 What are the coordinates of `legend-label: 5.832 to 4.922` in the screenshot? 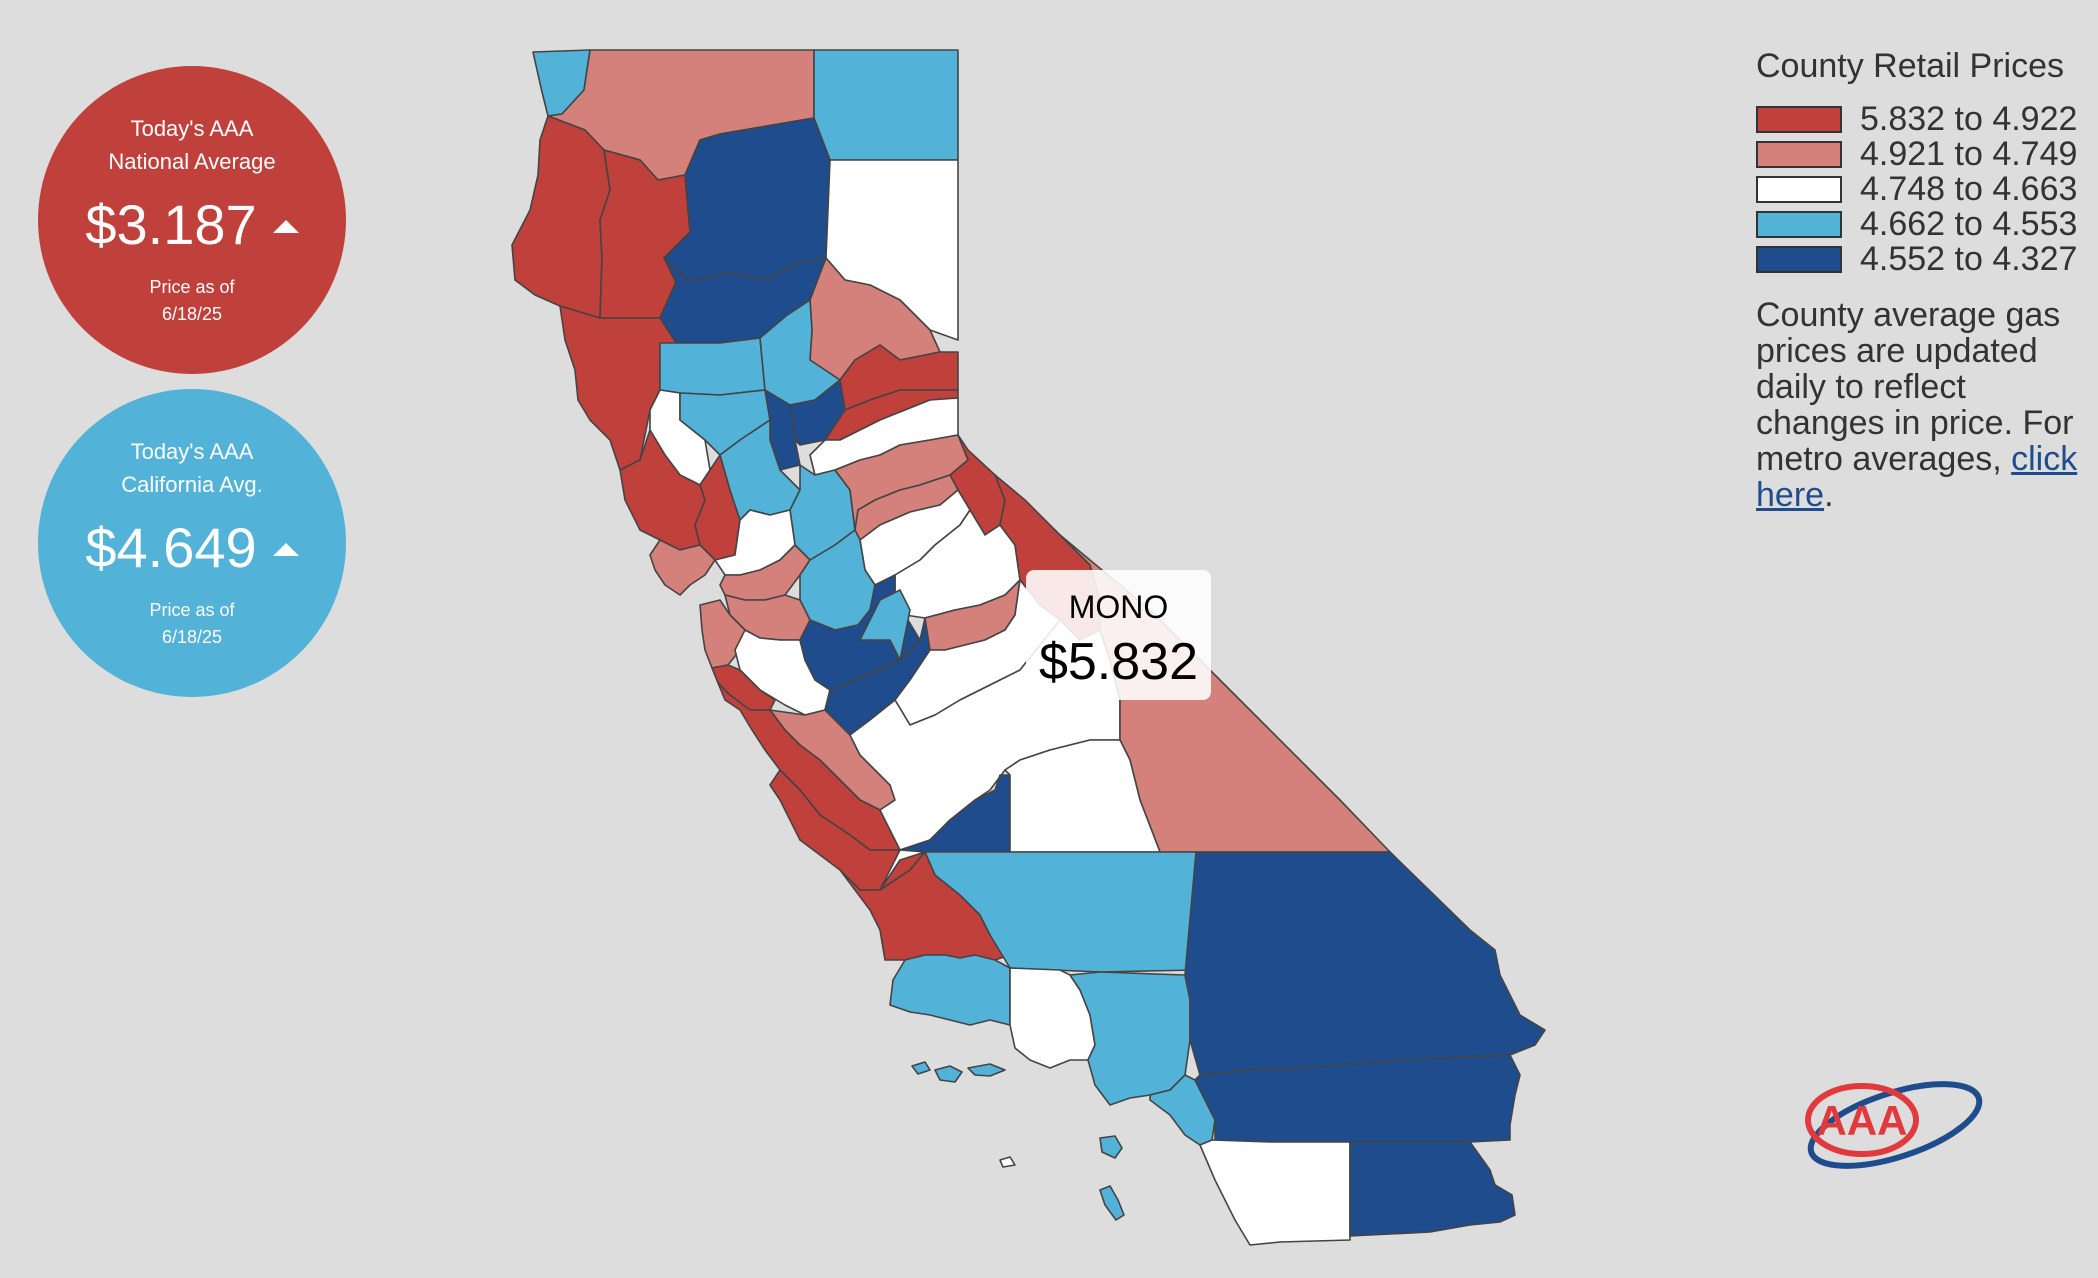 It's located at (1969, 119).